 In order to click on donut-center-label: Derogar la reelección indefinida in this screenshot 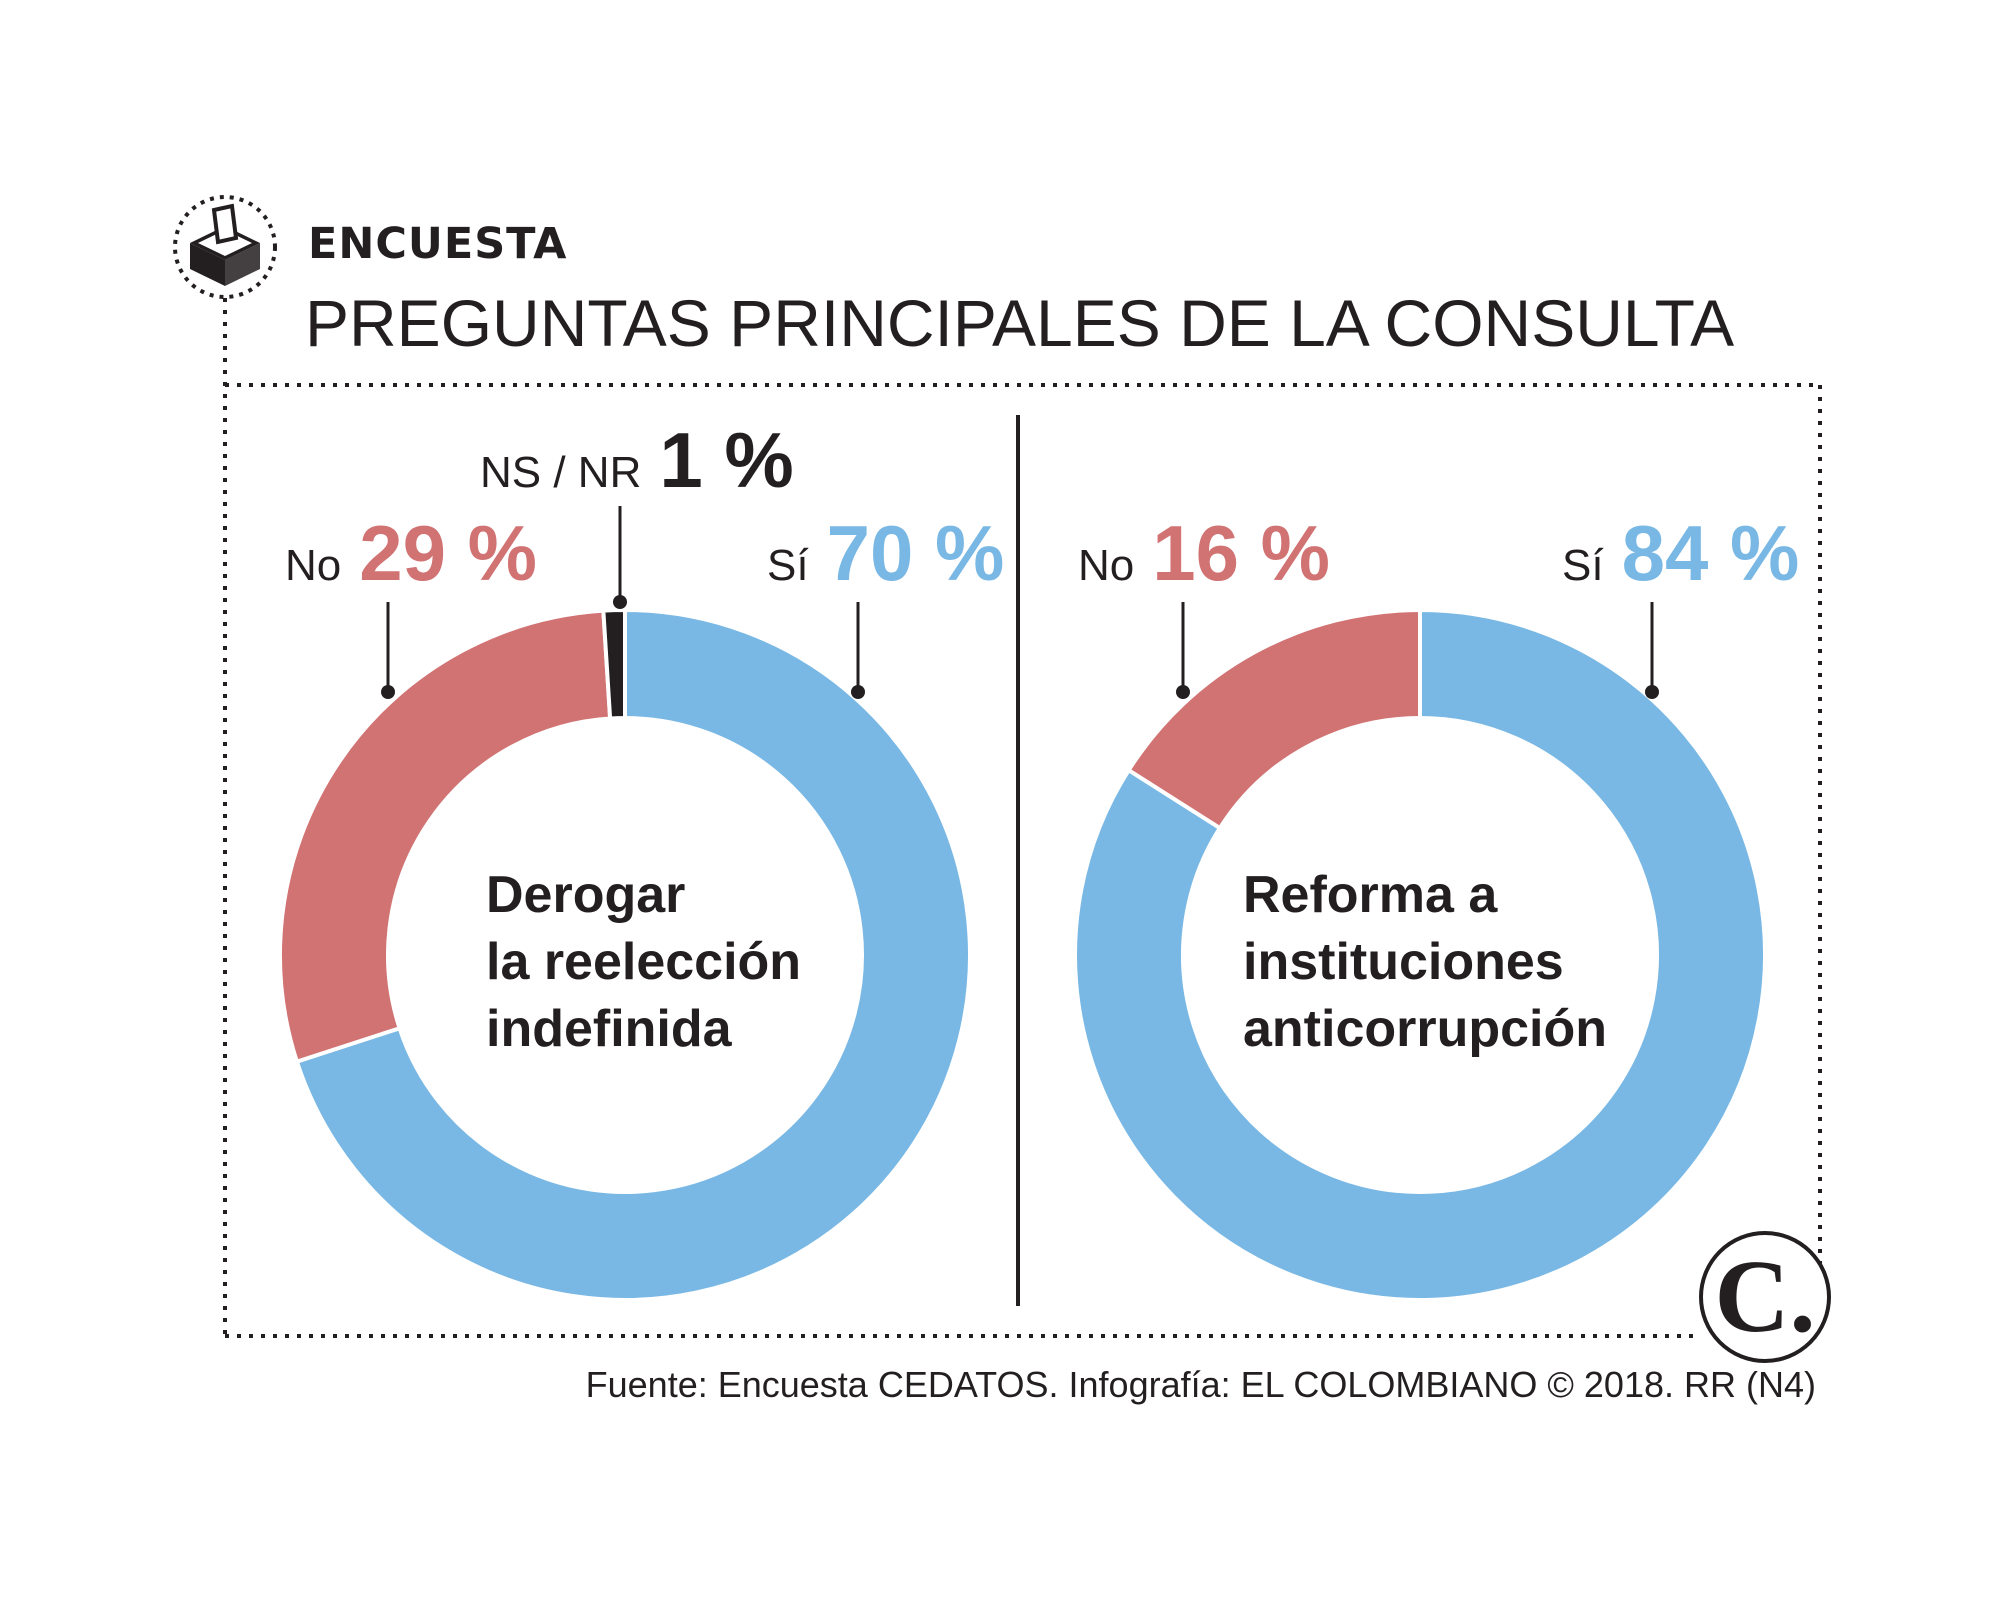, I will do `click(643, 962)`.